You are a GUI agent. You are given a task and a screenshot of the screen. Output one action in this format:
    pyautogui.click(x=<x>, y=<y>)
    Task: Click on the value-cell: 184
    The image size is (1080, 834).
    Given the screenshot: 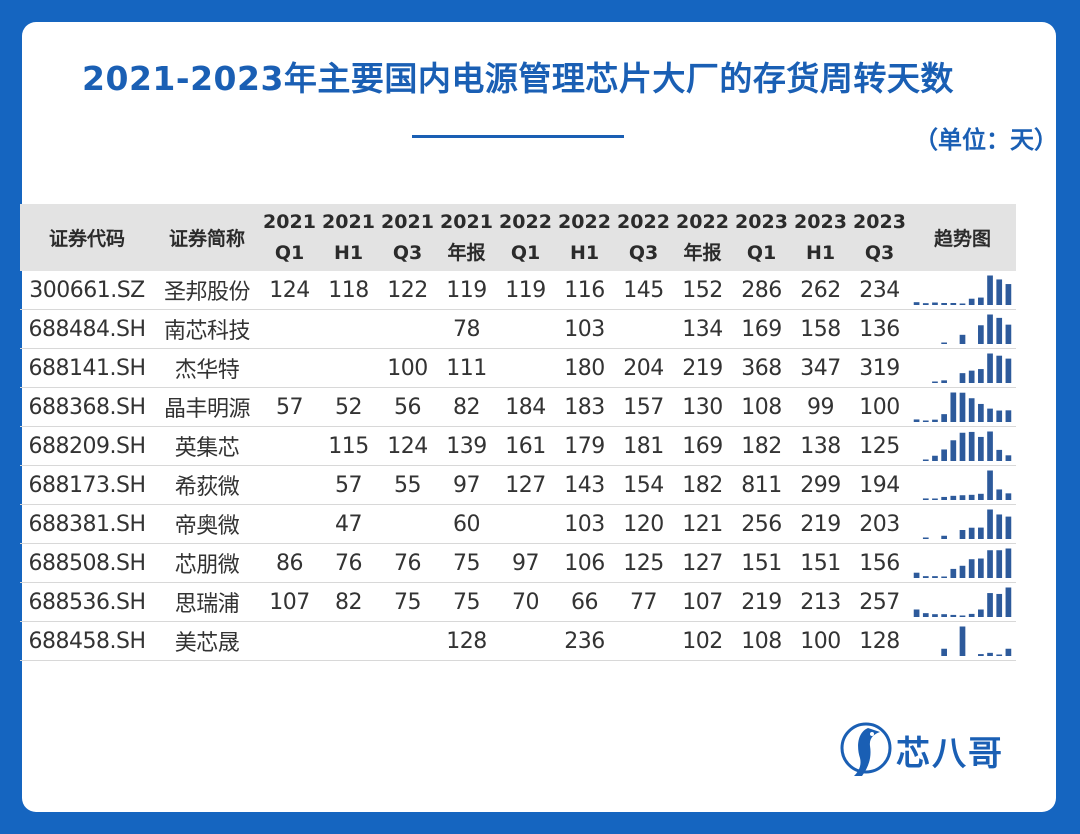 What is the action you would take?
    pyautogui.click(x=525, y=407)
    